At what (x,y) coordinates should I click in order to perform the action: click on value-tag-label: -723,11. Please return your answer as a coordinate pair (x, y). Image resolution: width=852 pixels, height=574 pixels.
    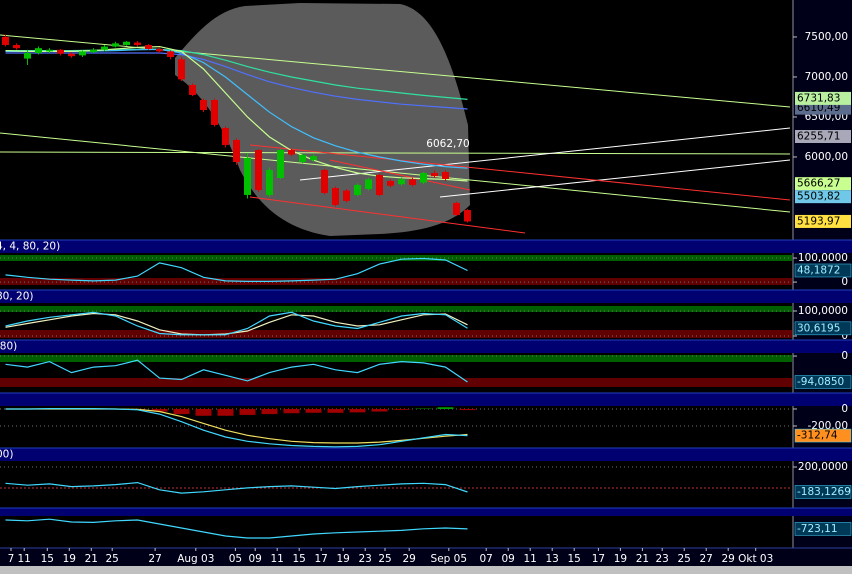
    Looking at the image, I should click on (817, 529).